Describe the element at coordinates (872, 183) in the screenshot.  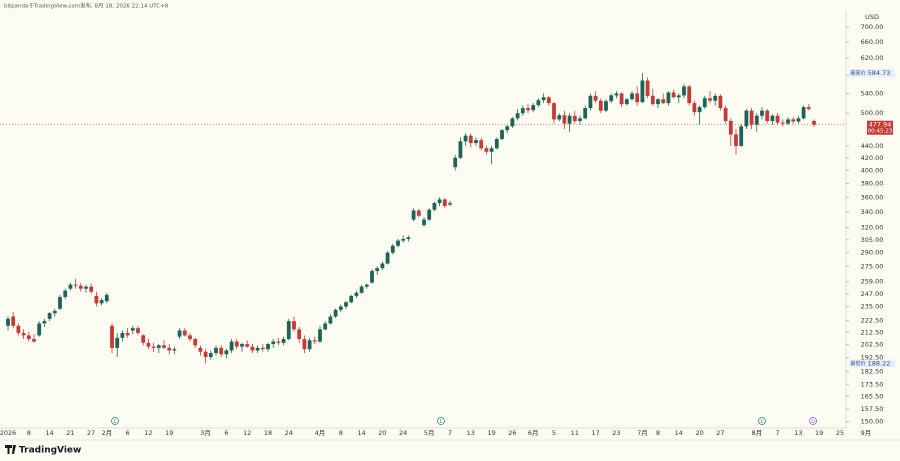
I see `y-tick-label: 380.00` at that location.